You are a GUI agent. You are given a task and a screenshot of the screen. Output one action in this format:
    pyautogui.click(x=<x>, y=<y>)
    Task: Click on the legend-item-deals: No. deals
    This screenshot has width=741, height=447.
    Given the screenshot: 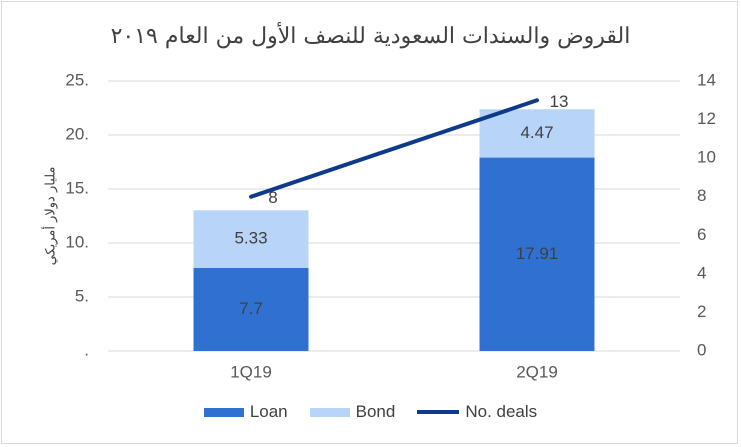 What is the action you would take?
    pyautogui.click(x=477, y=412)
    